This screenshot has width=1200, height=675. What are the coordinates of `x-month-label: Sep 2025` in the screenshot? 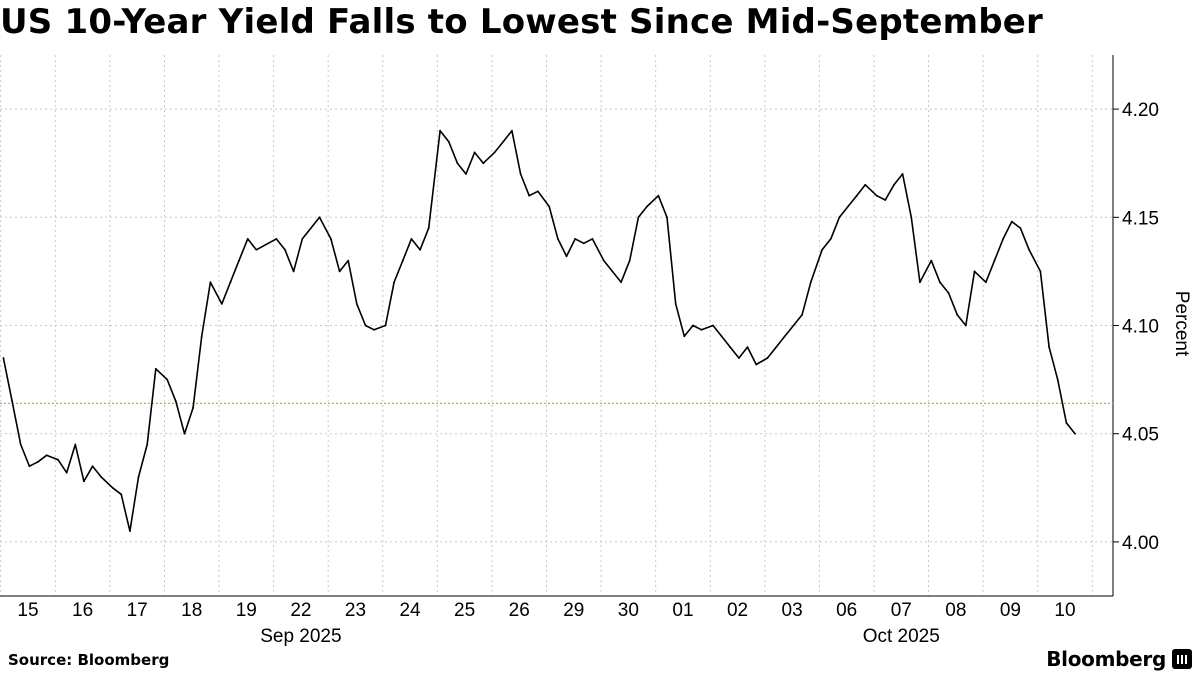 It's located at (300, 636).